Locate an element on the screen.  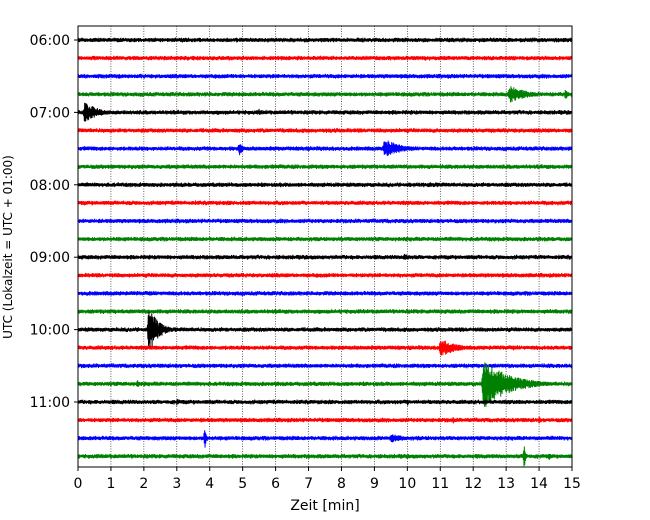
x-tick-label-1: 1 is located at coordinates (110, 484).